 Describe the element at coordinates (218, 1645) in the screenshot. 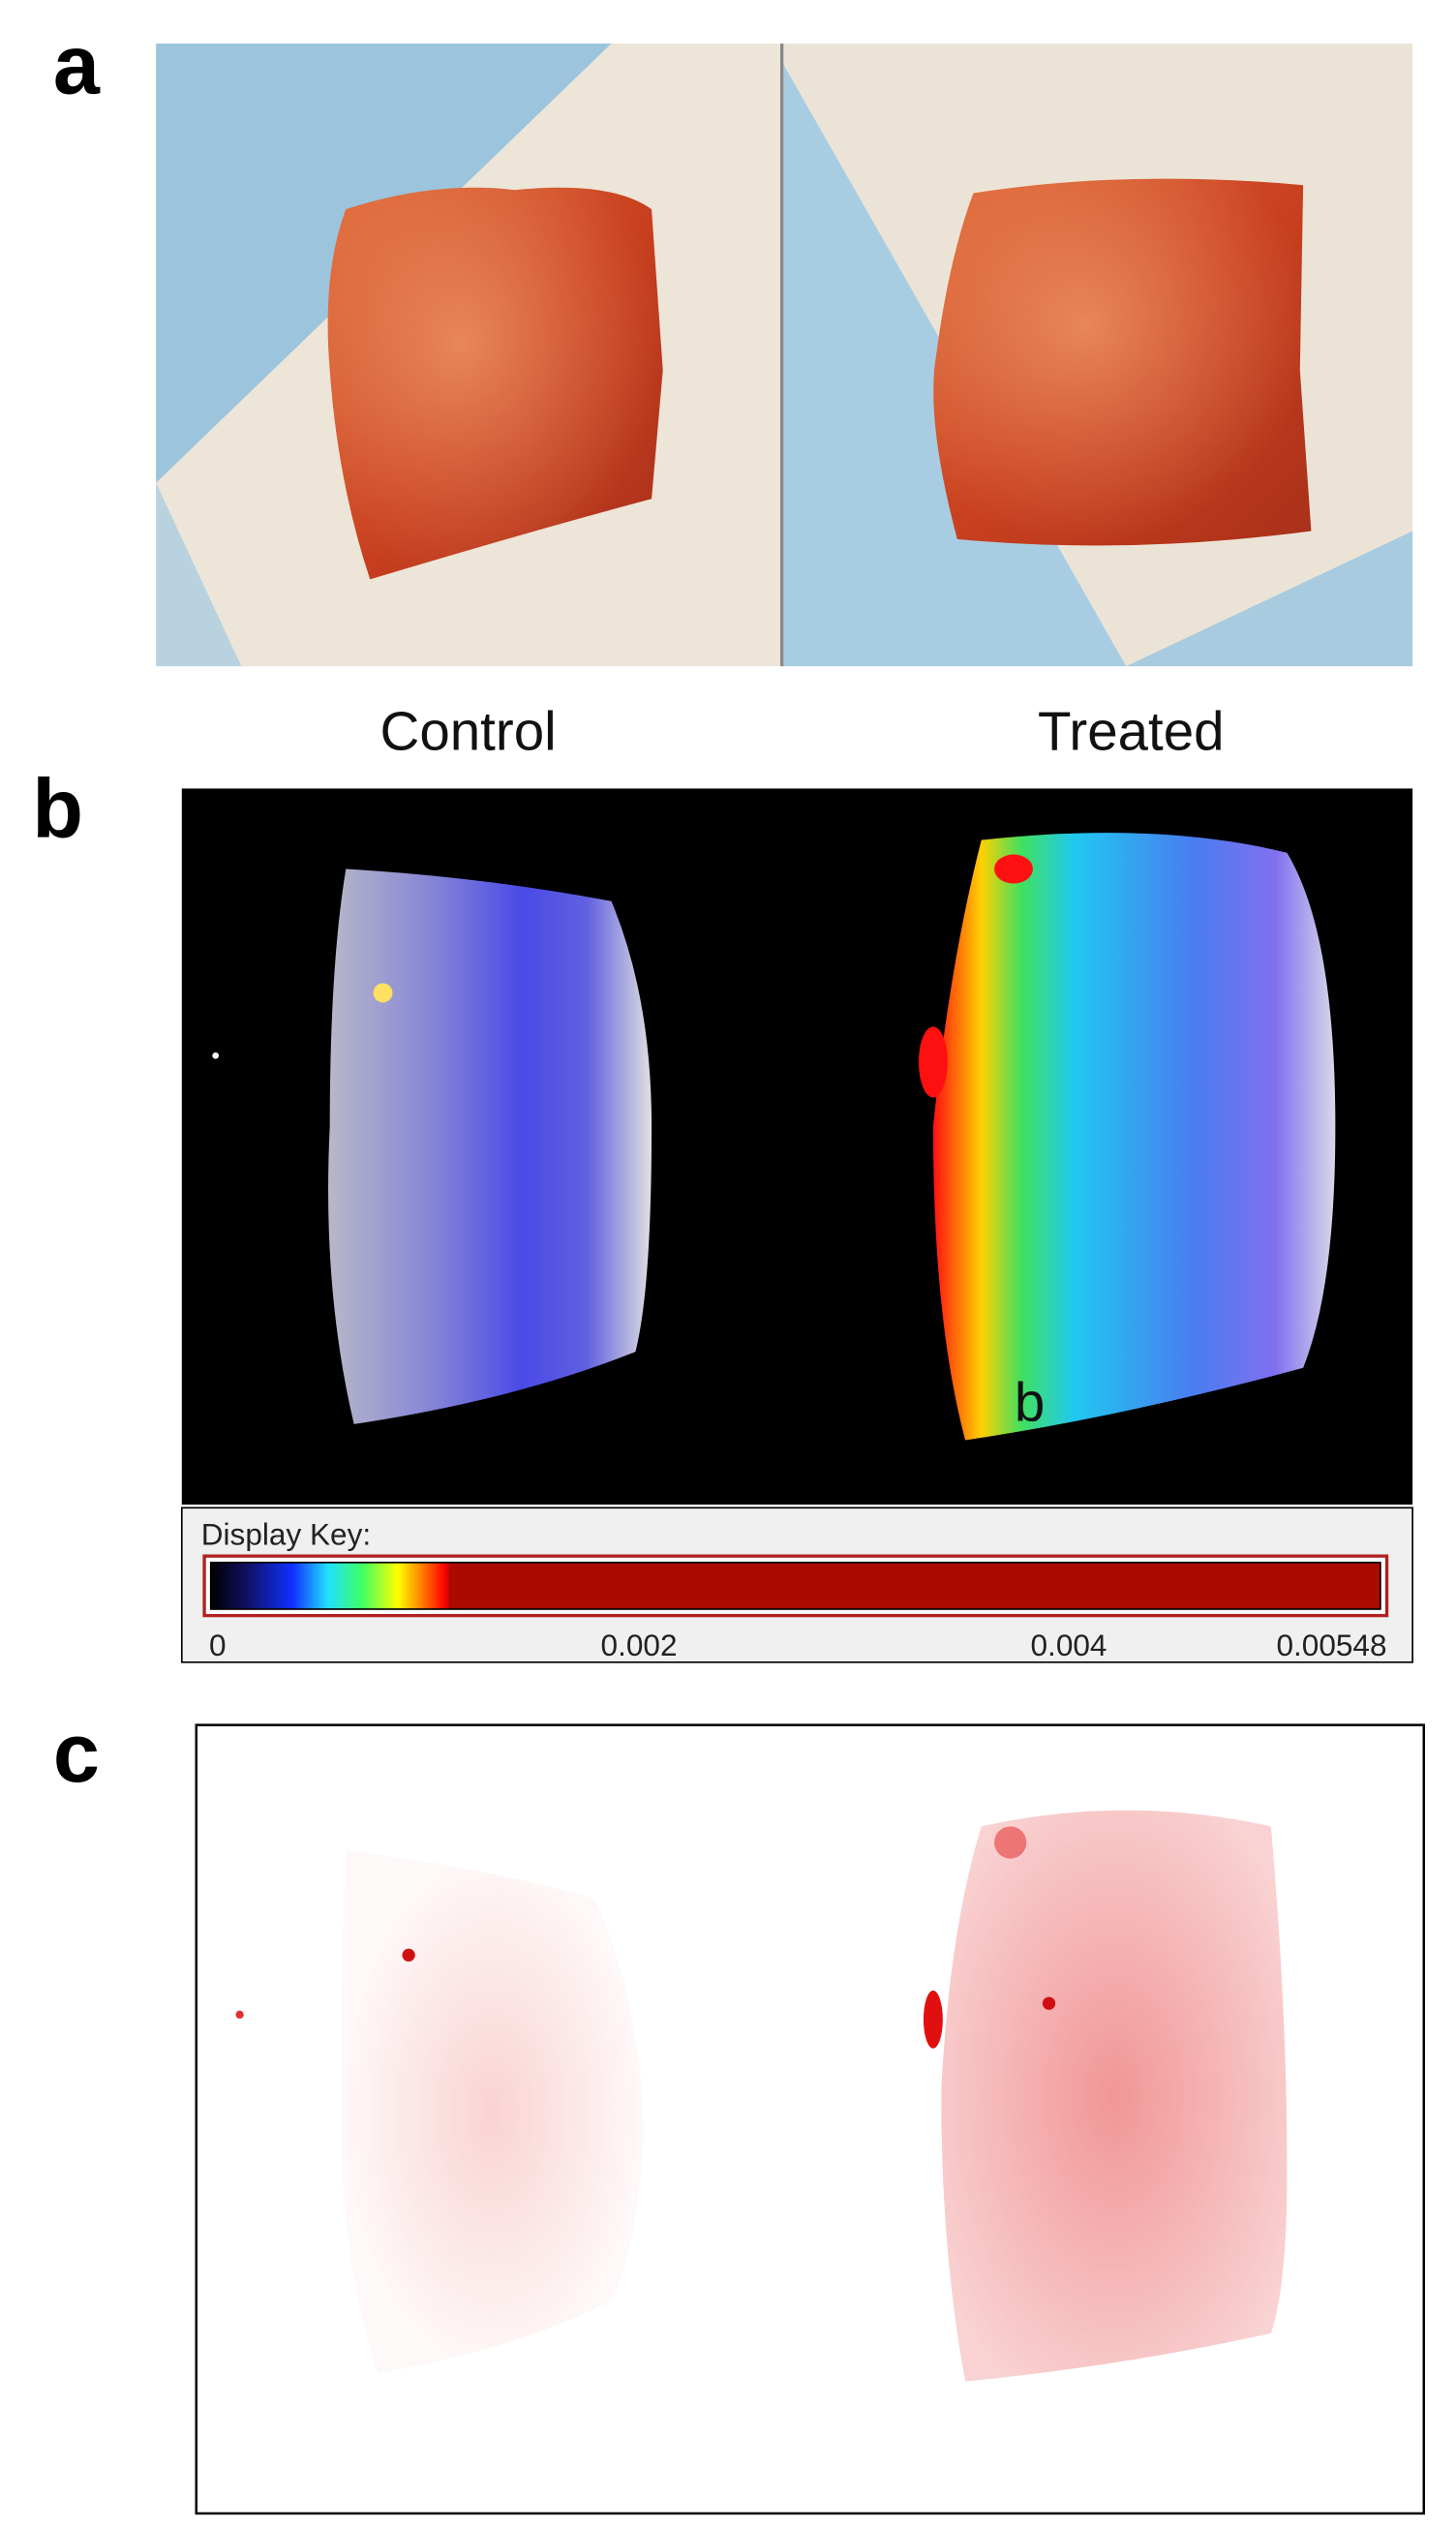

I see `key-tick-label: 0` at that location.